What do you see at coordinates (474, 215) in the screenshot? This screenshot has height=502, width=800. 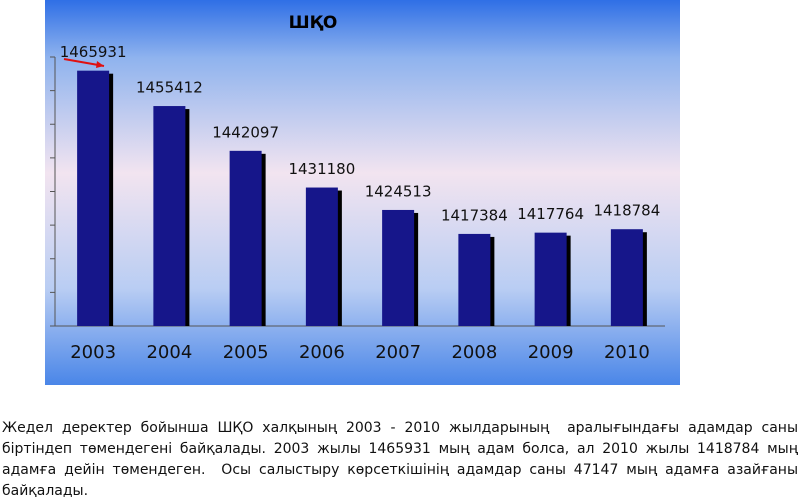 I see `value-label: 1417384` at bounding box center [474, 215].